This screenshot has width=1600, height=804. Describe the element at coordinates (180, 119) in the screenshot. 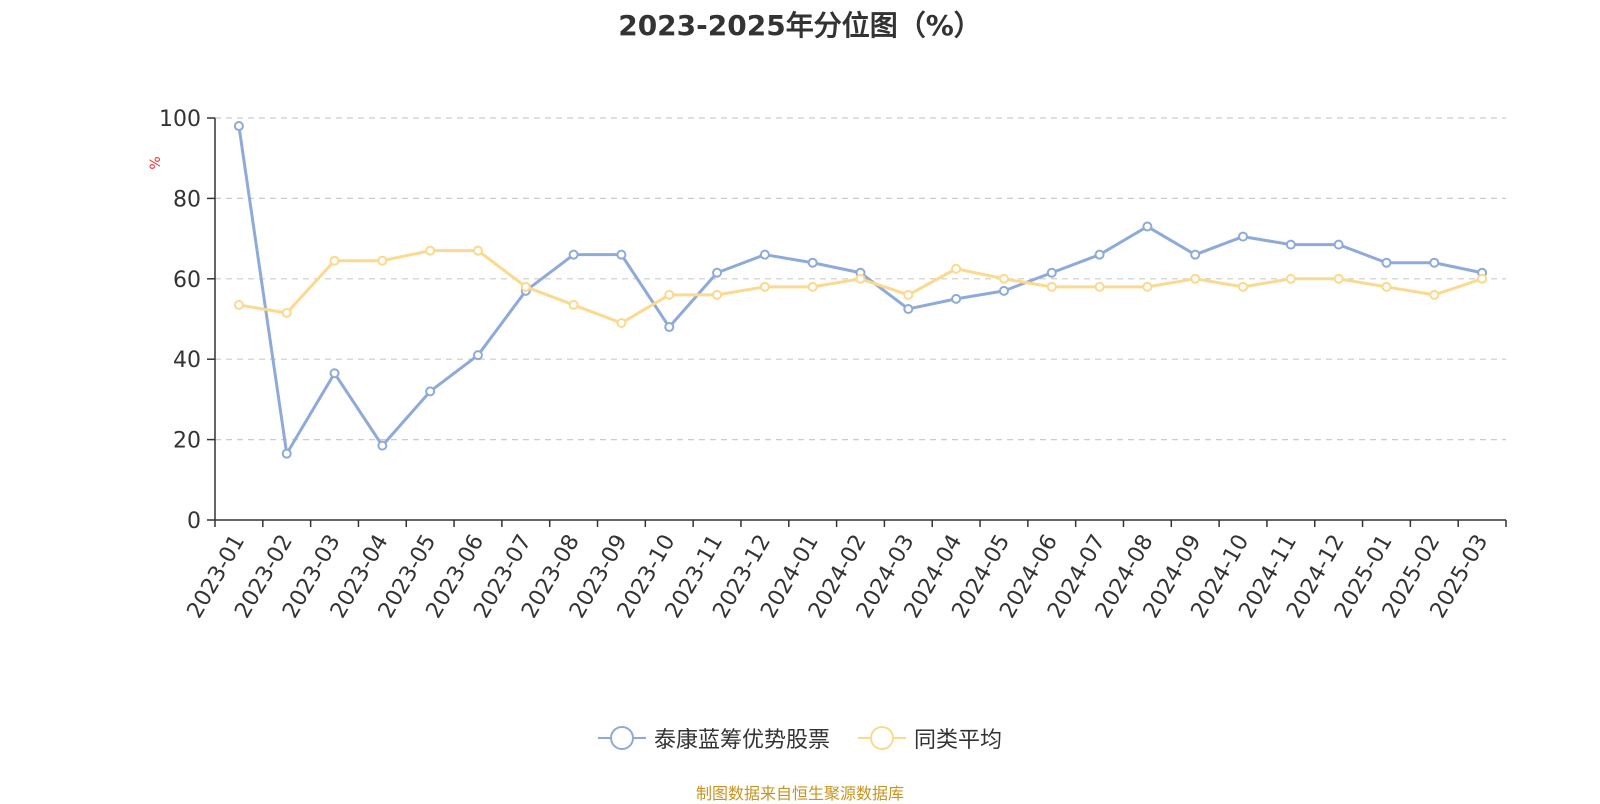

I see `y-tick-label: 100` at that location.